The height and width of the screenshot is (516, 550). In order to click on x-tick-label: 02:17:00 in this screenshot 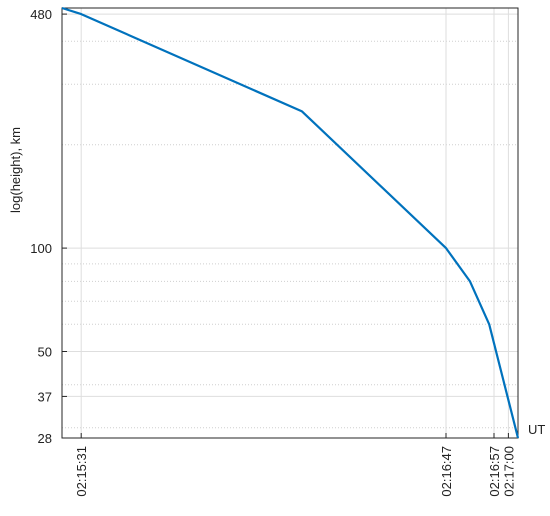, I will do `click(508, 471)`.